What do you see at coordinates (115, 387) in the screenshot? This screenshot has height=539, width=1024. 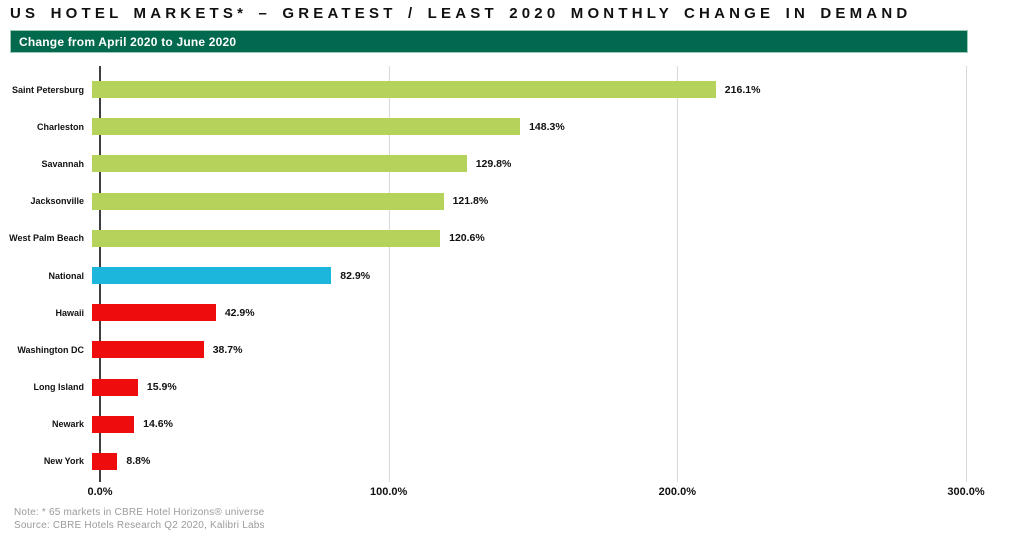 I see `bar-long-island` at bounding box center [115, 387].